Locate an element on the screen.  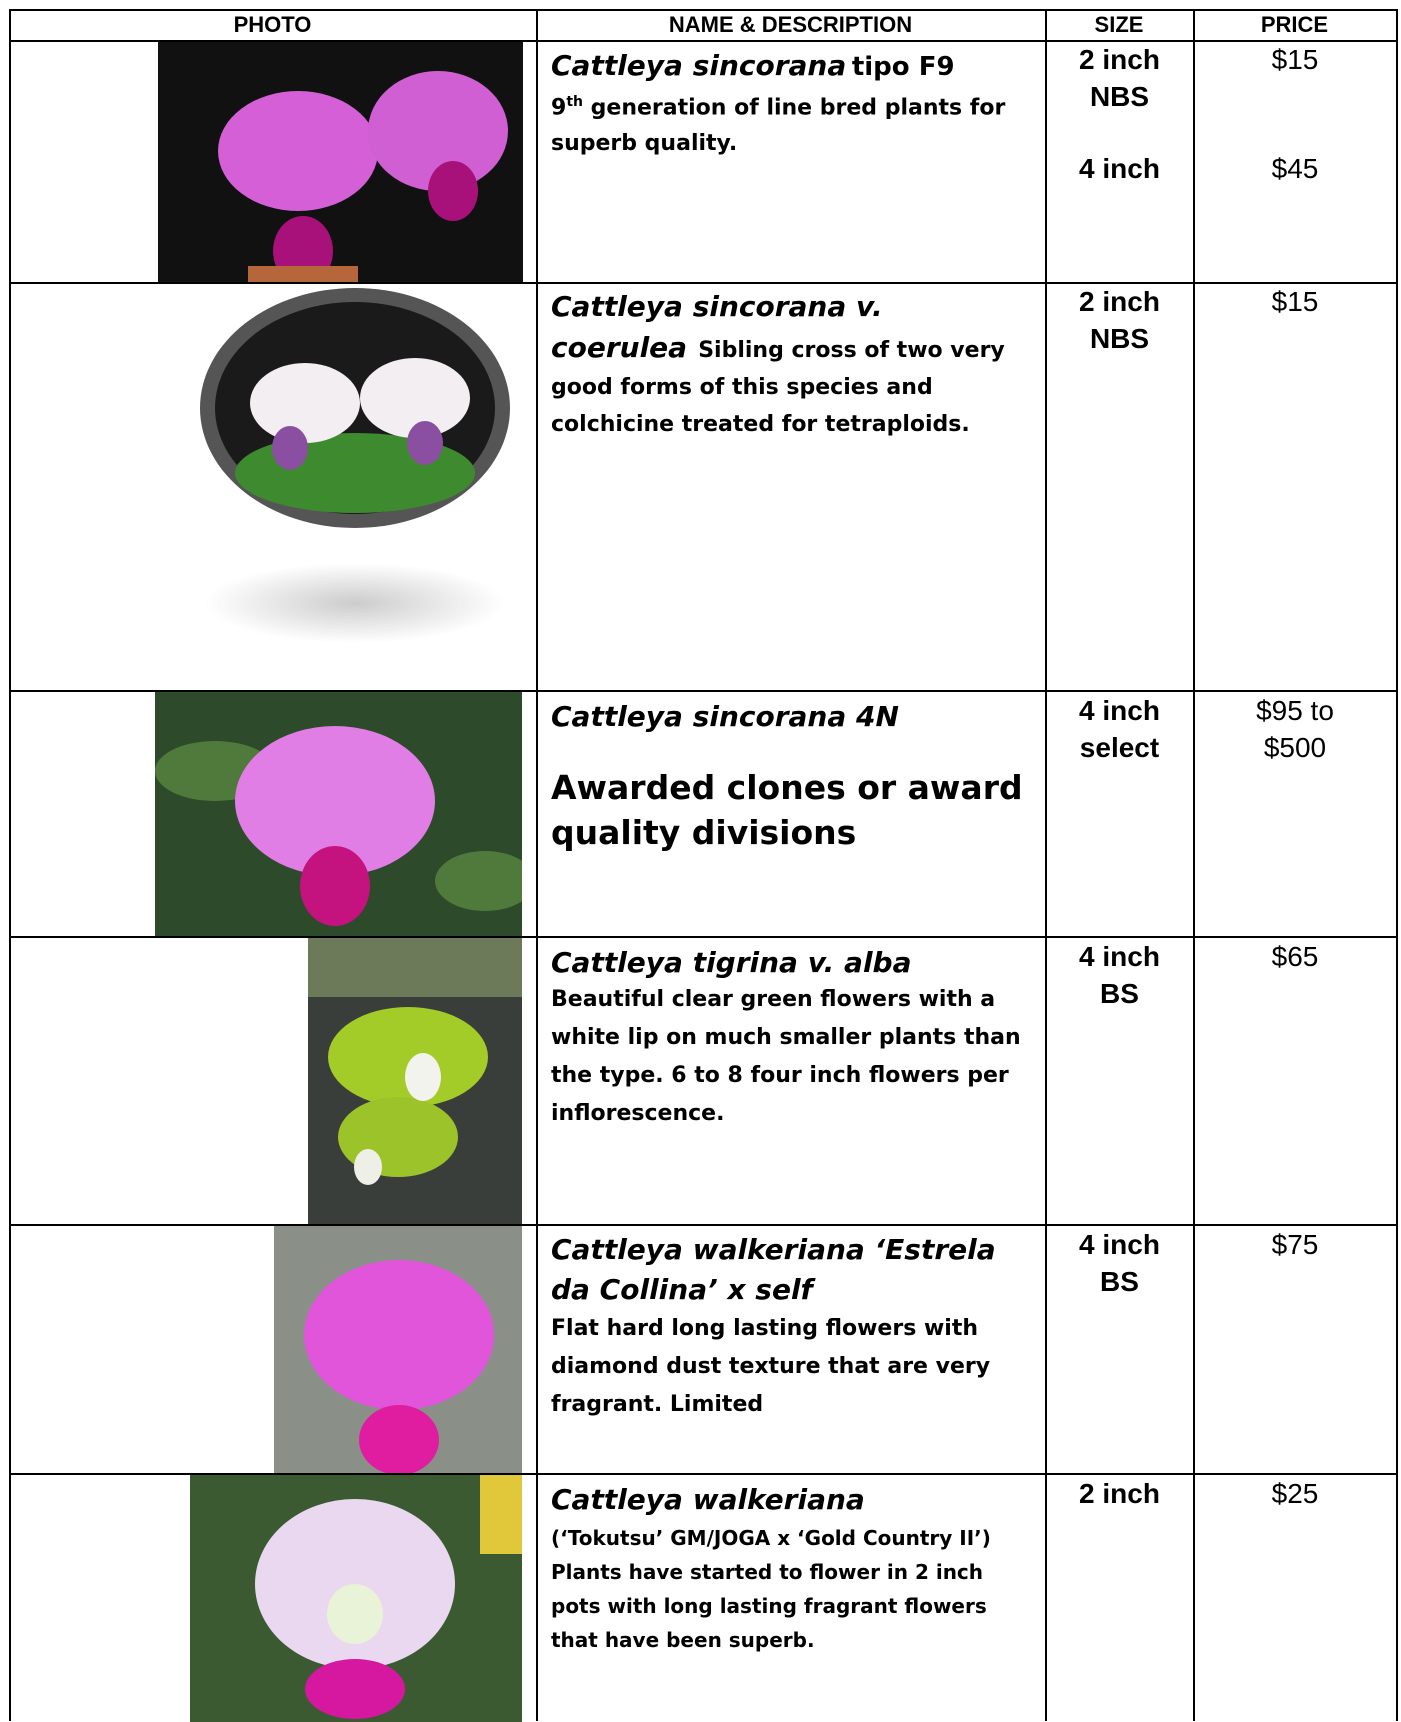
price-line: $65 is located at coordinates (1295, 956).